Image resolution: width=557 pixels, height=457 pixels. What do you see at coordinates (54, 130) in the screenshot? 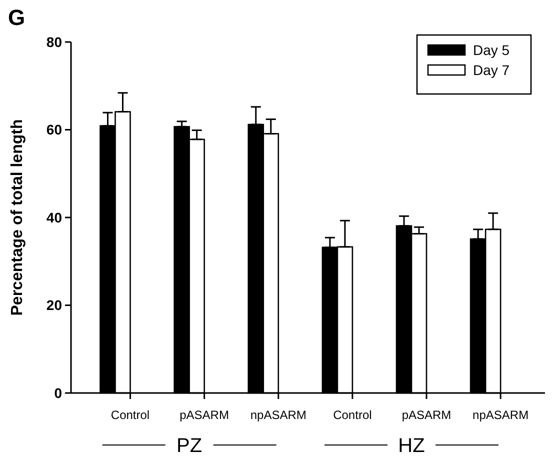
I see `y-tick-label: 60` at bounding box center [54, 130].